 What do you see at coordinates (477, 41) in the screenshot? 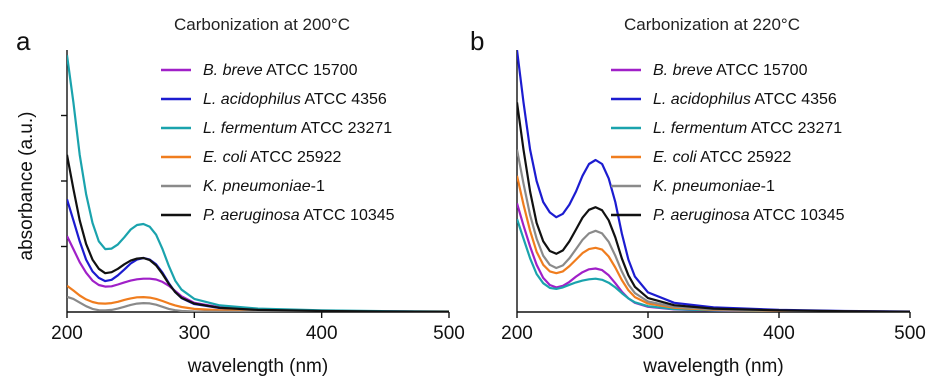
I see `panel-letter: b` at bounding box center [477, 41].